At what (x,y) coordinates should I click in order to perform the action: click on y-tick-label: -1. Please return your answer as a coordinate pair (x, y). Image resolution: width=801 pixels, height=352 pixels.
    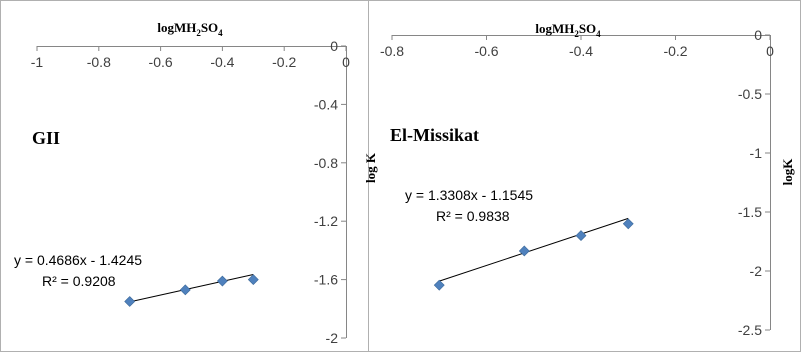
    Looking at the image, I should click on (756, 153).